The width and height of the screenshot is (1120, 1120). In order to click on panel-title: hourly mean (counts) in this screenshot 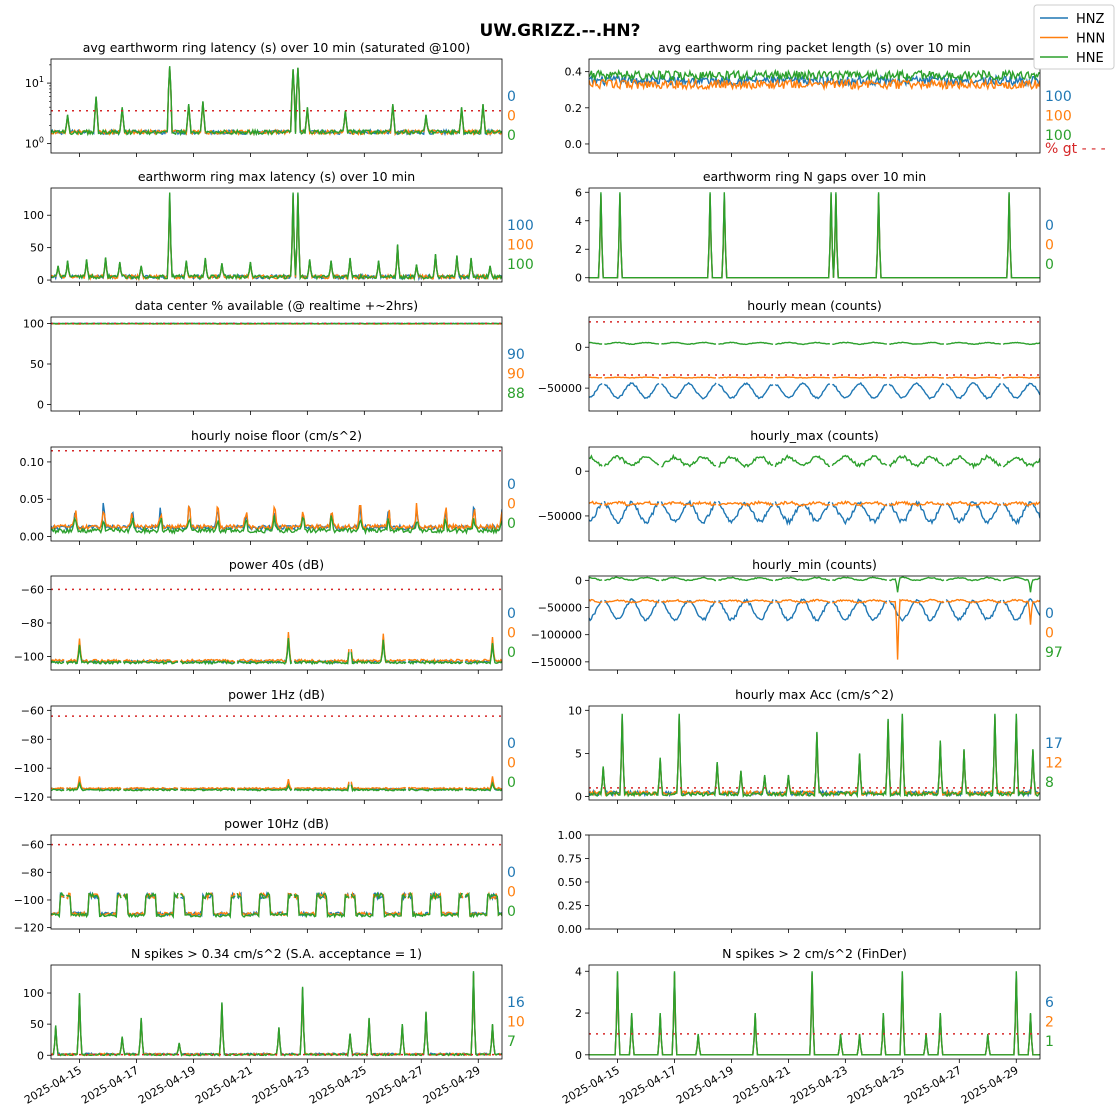, I will do `click(814, 305)`.